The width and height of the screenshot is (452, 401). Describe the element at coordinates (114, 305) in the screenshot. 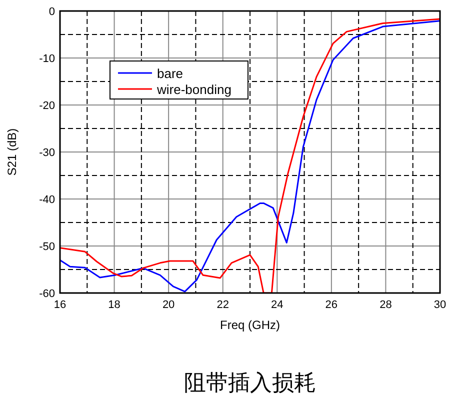

I see `x-tick-label: 18` at that location.